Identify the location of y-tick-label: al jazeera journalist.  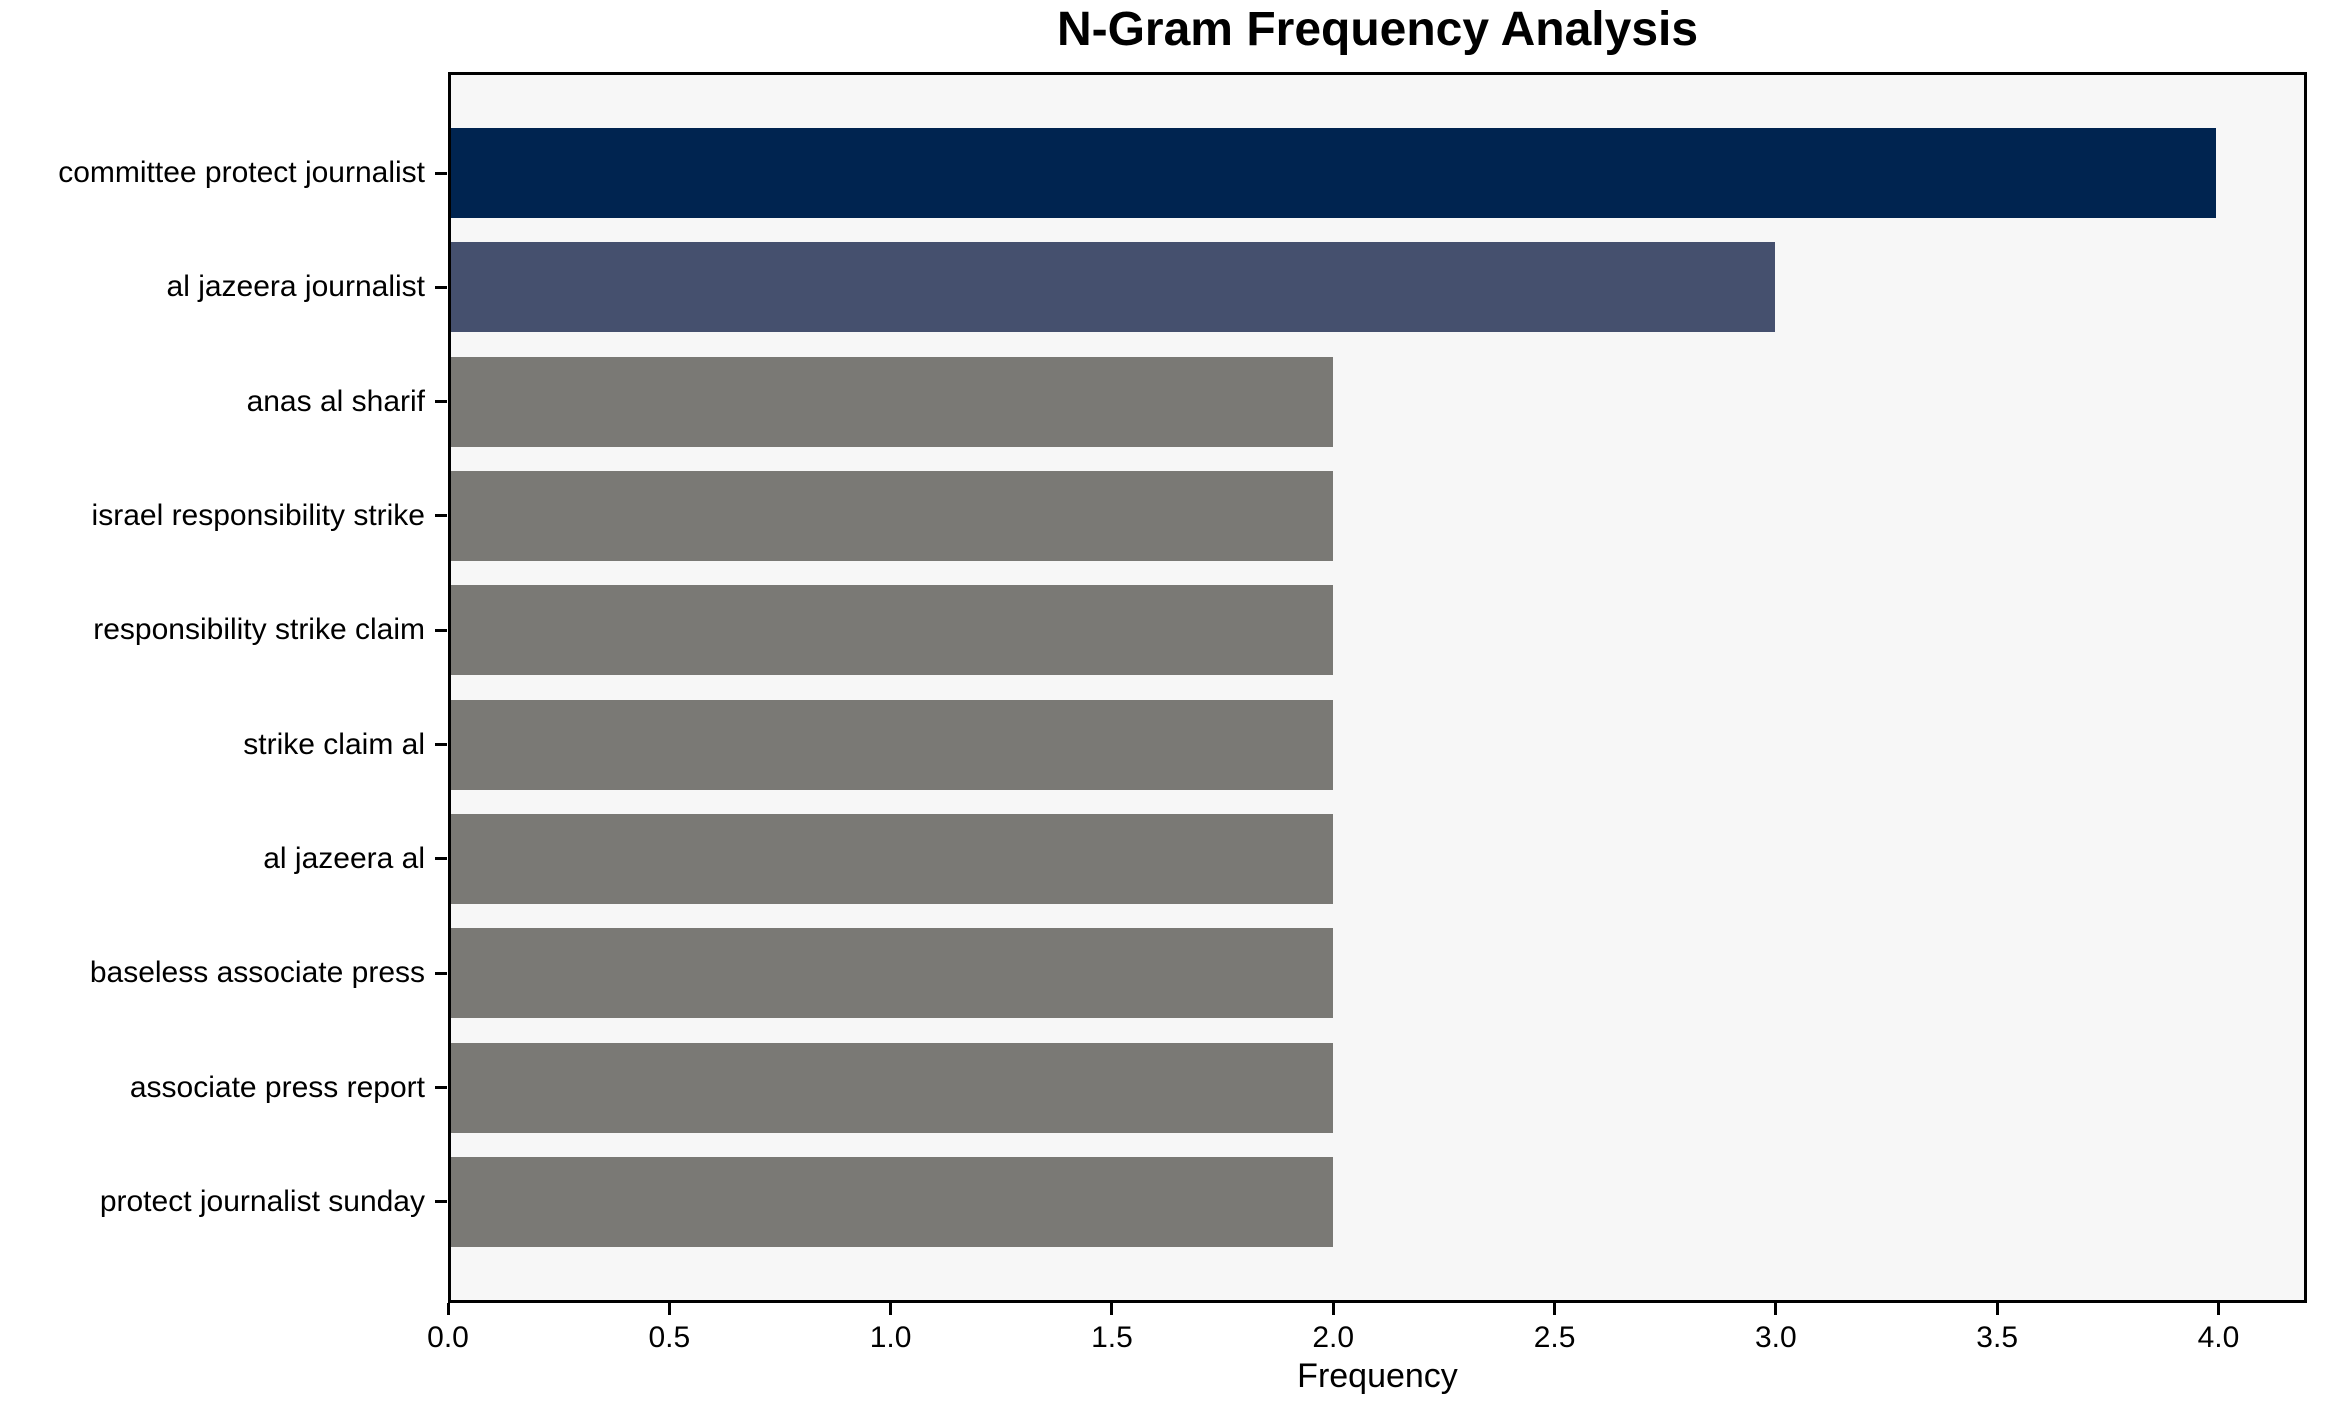
(295, 287).